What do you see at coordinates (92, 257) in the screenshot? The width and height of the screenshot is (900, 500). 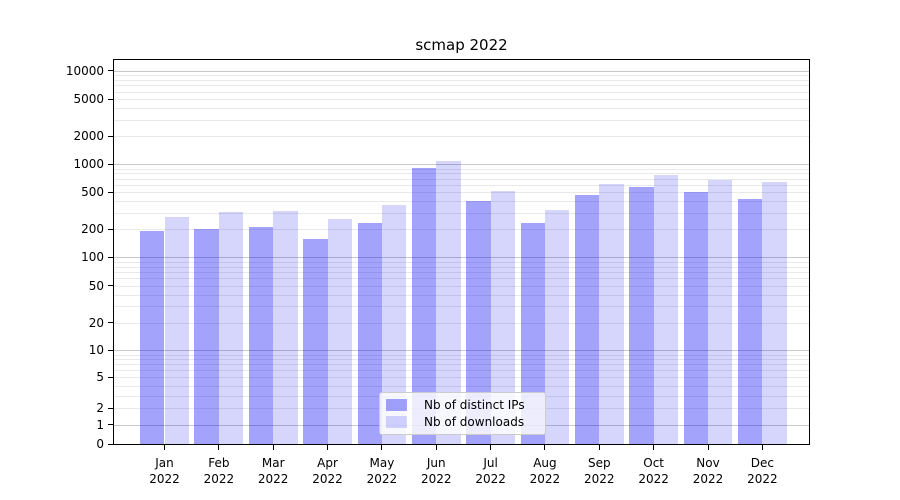 I see `y-tick-label: 100` at bounding box center [92, 257].